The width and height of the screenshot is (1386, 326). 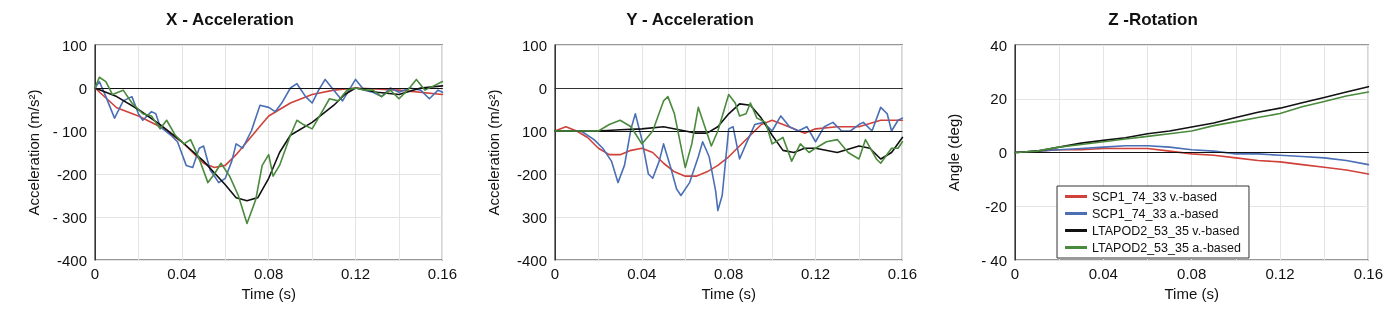 What do you see at coordinates (69, 217) in the screenshot?
I see `y-tick-label: - 300` at bounding box center [69, 217].